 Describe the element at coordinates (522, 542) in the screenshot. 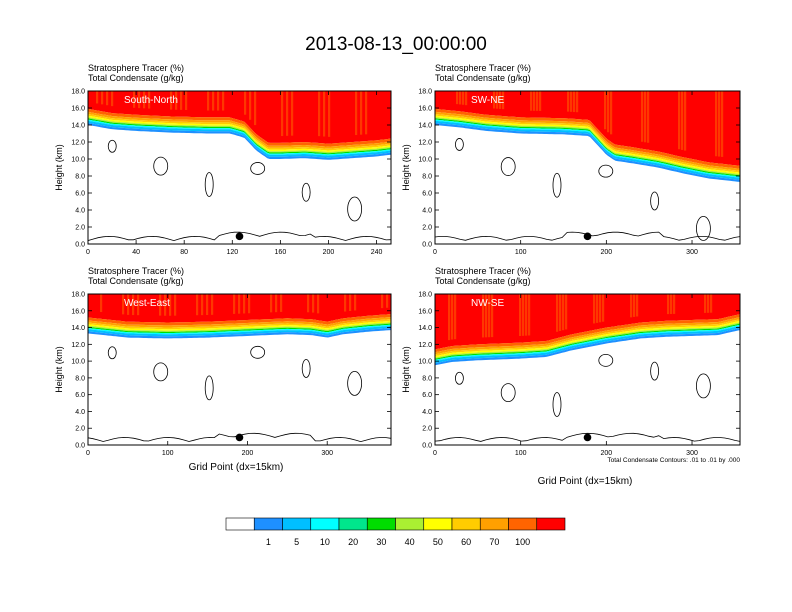

I see `colorbar-label: 100` at that location.